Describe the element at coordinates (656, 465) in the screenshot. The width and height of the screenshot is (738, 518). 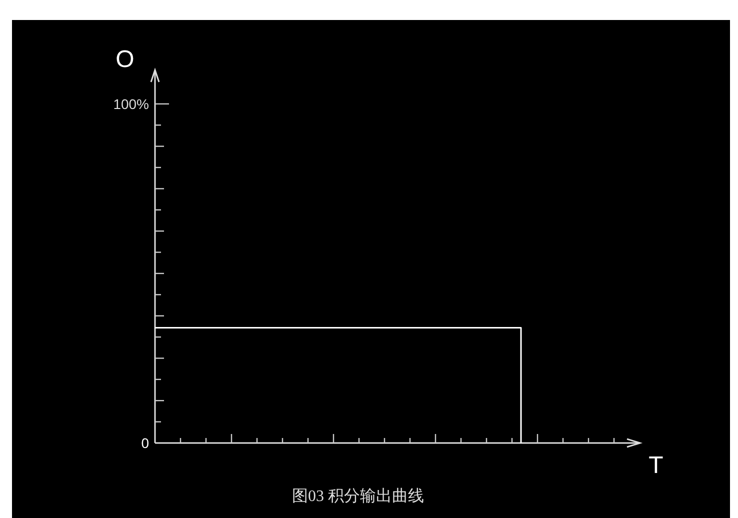
I see `x-axis-title: T` at that location.